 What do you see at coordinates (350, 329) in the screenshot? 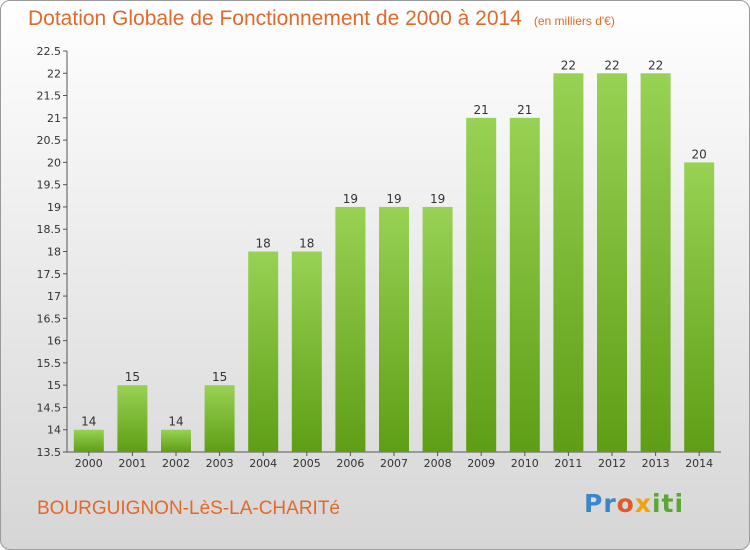
I see `bar-2006` at bounding box center [350, 329].